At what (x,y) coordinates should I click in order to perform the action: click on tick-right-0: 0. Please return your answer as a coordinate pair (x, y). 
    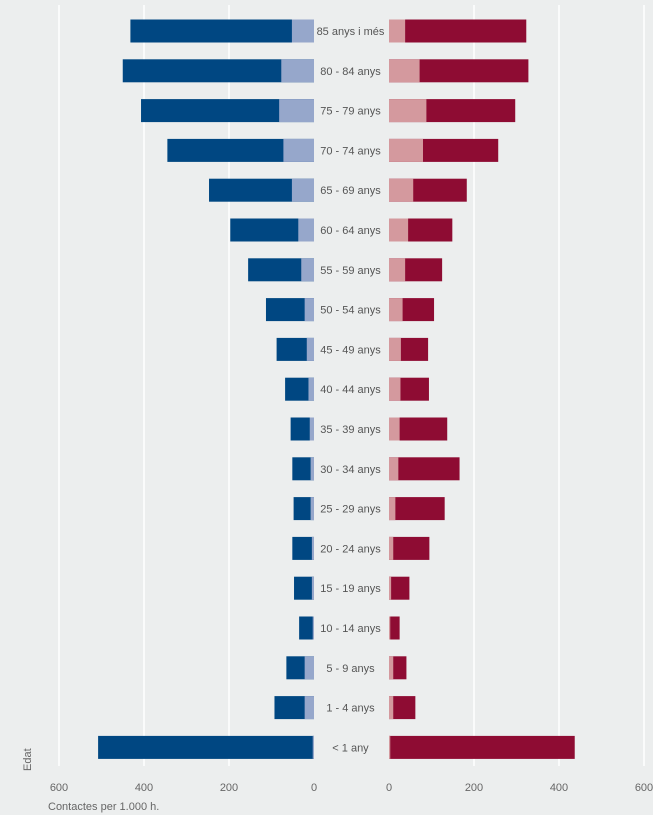
    Looking at the image, I should click on (389, 788).